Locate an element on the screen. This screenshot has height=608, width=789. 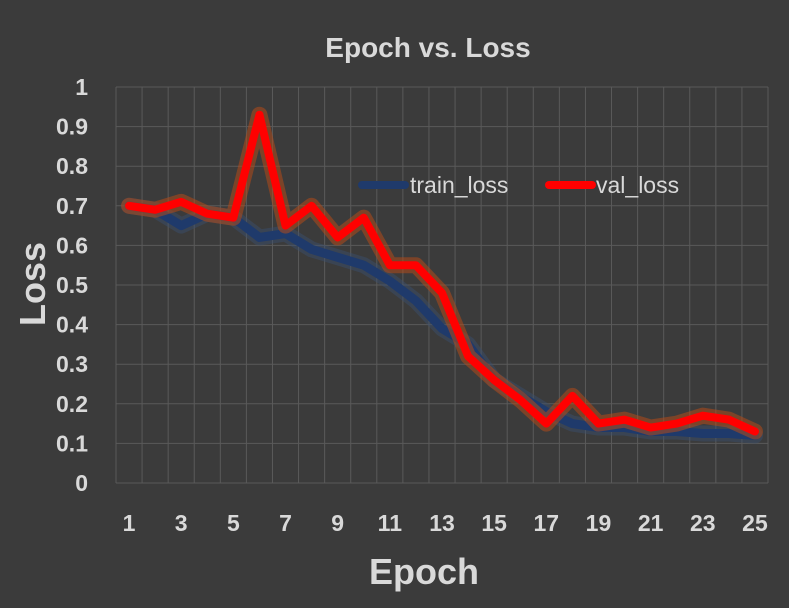
x-tick-label: 15 is located at coordinates (494, 523).